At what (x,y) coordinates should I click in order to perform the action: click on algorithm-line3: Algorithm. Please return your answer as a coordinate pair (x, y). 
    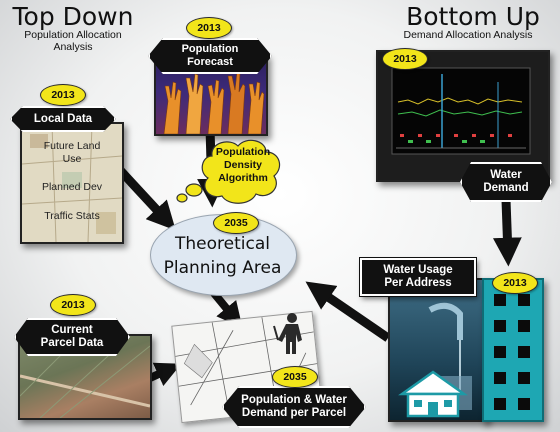
    Looking at the image, I should click on (243, 178).